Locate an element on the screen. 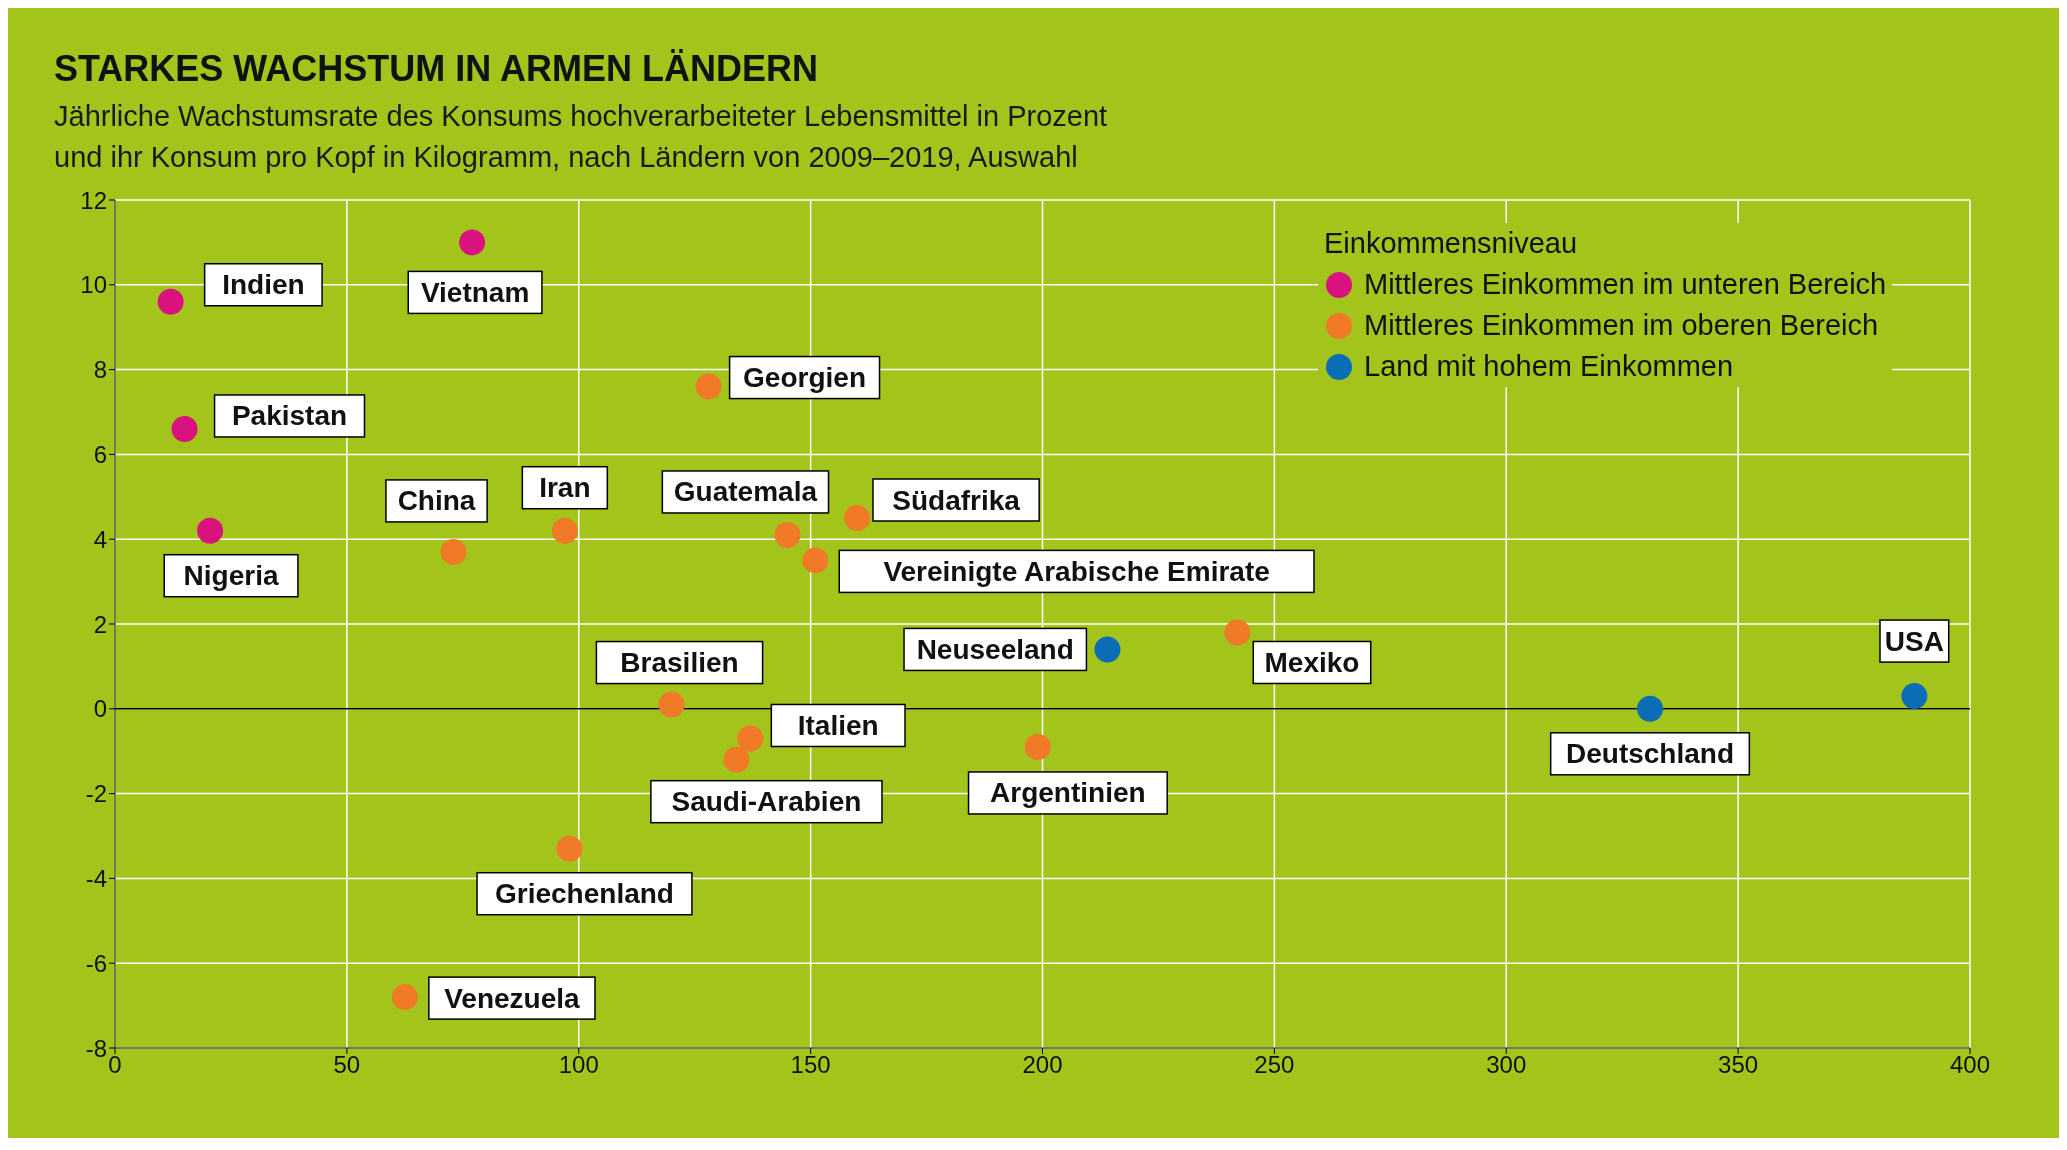 Image resolution: width=2067 pixels, height=1150 pixels. annotation: Mexiko is located at coordinates (1312, 662).